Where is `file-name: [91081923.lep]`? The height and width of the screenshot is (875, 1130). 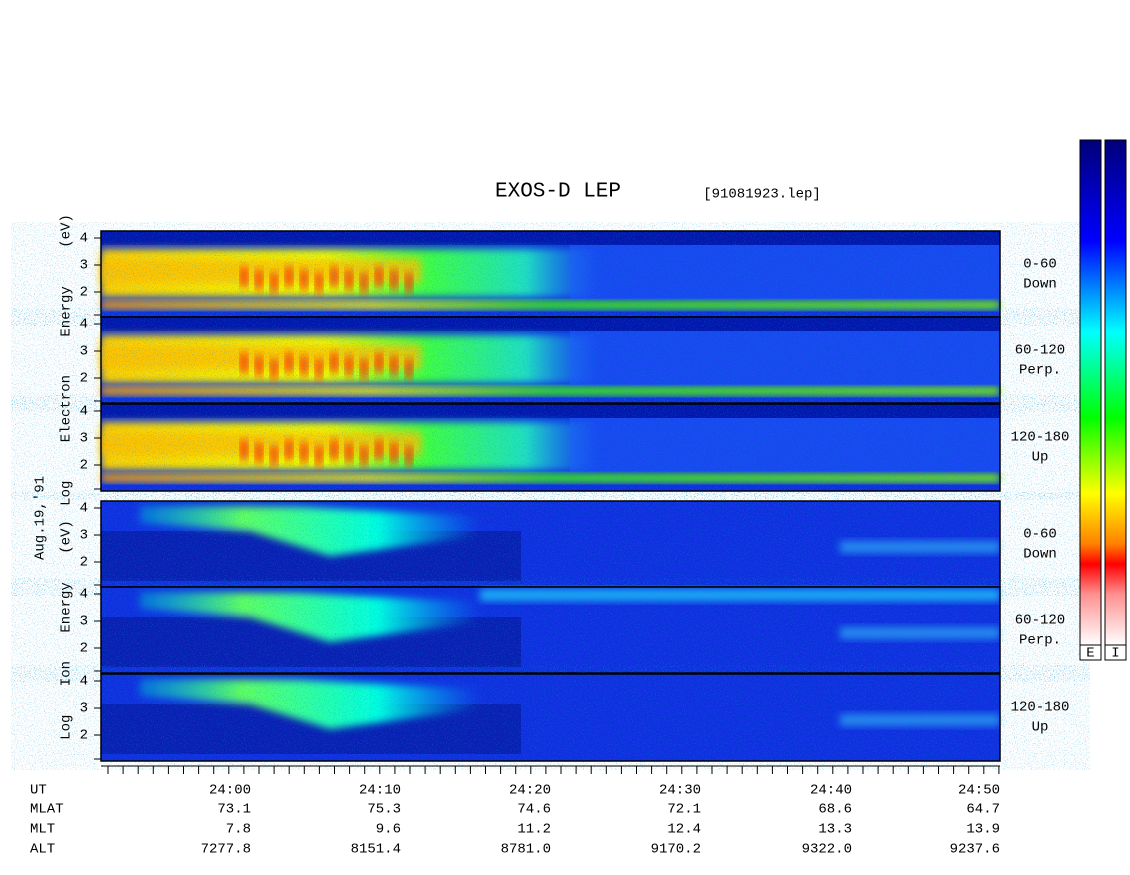
file-name: [91081923.lep] is located at coordinates (762, 195).